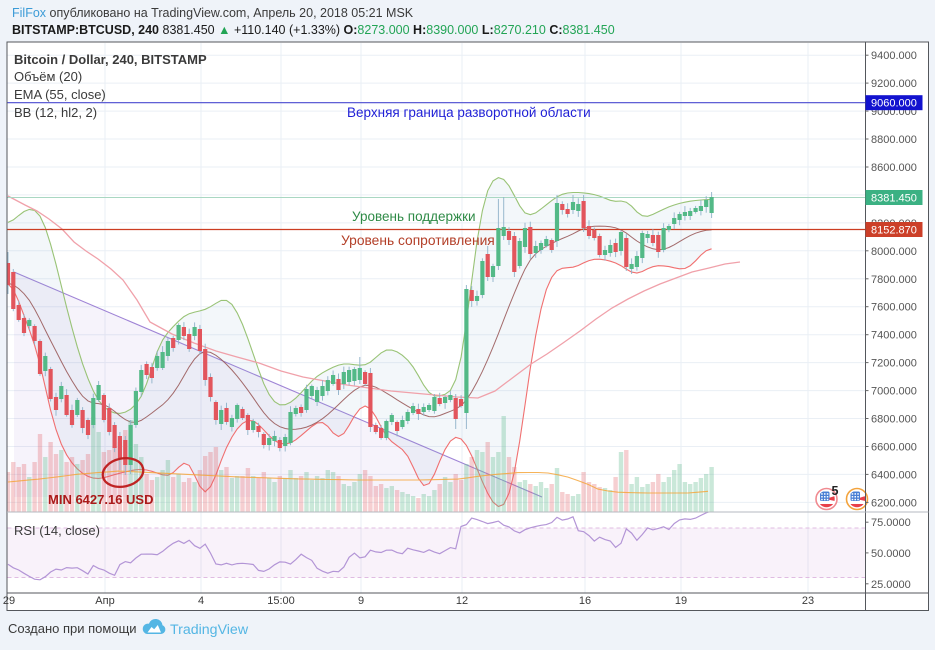  What do you see at coordinates (209, 630) in the screenshot?
I see `svg-text: TradingView` at bounding box center [209, 630].